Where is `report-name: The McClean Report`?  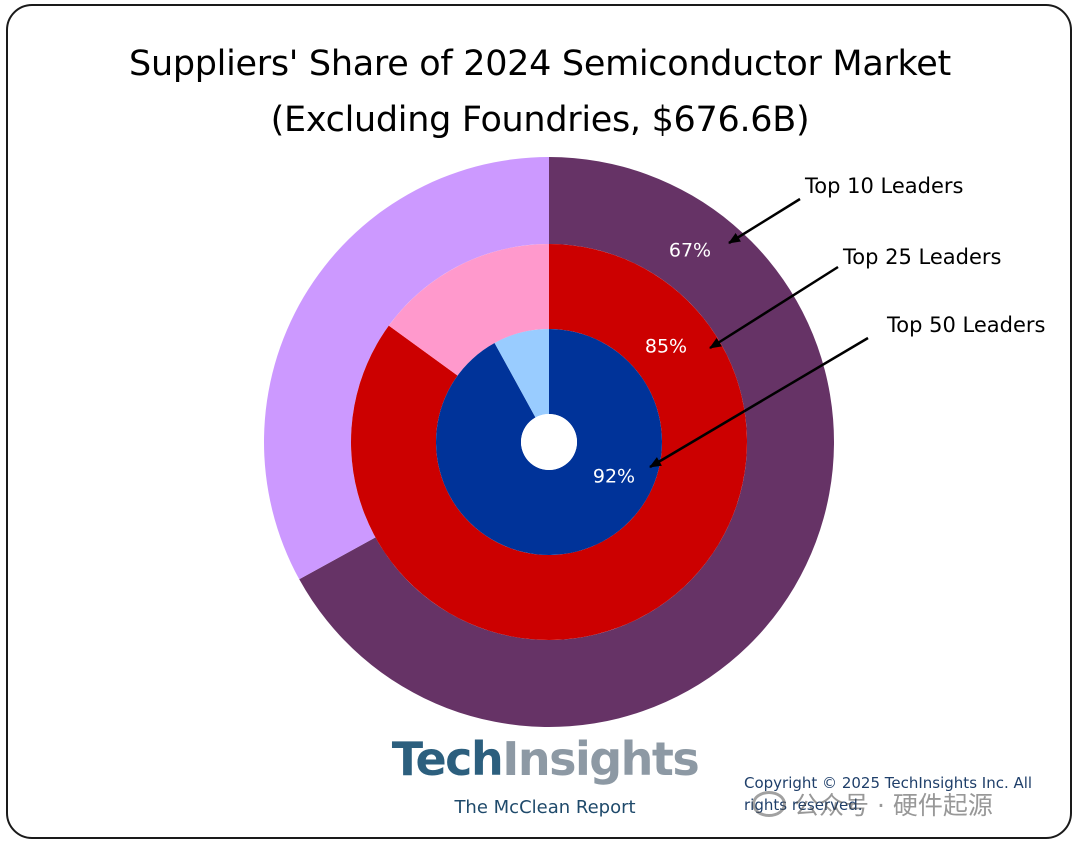 report-name: The McClean Report is located at coordinates (545, 807).